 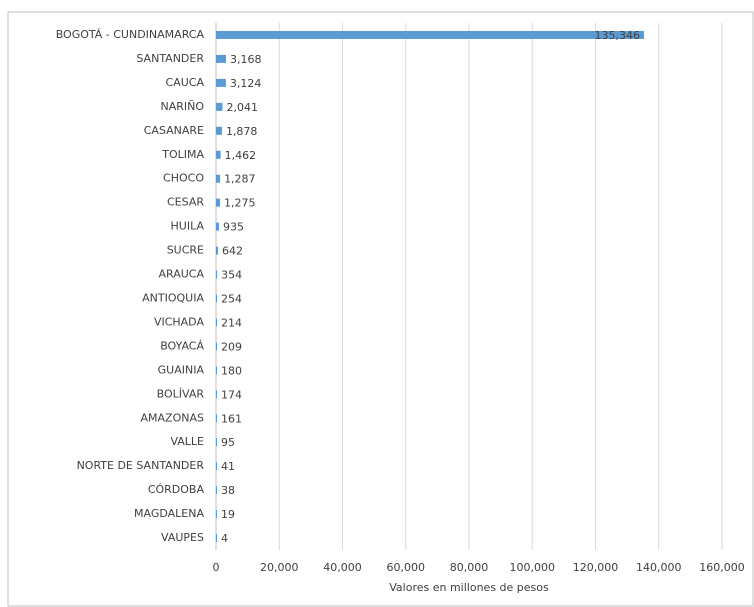 I want to click on y-tick-label: VICHADA, so click(x=179, y=321).